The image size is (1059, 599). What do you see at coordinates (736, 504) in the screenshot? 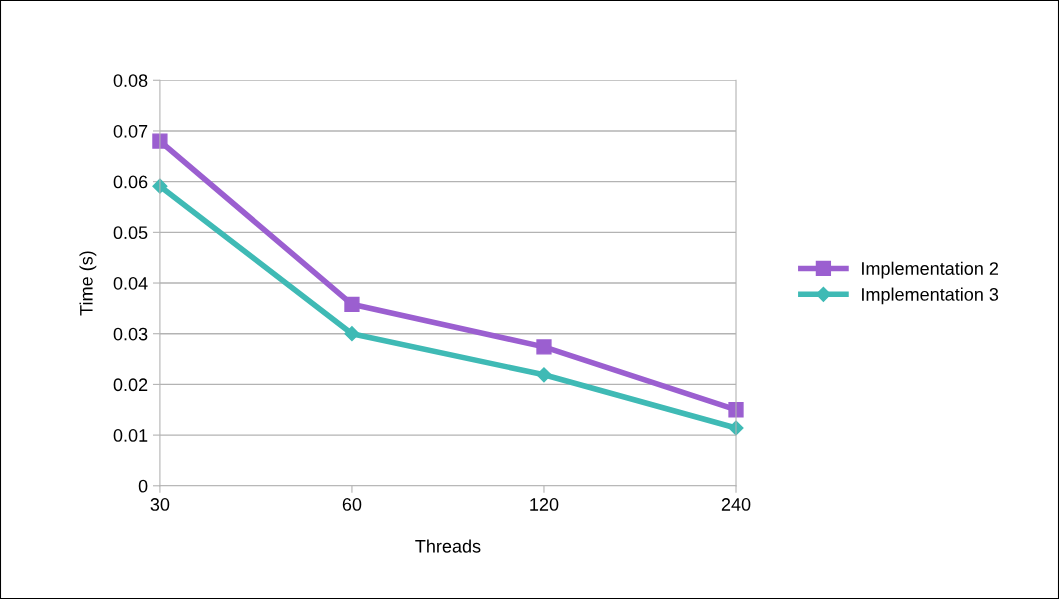
I see `x-tick-label: 240` at bounding box center [736, 504].